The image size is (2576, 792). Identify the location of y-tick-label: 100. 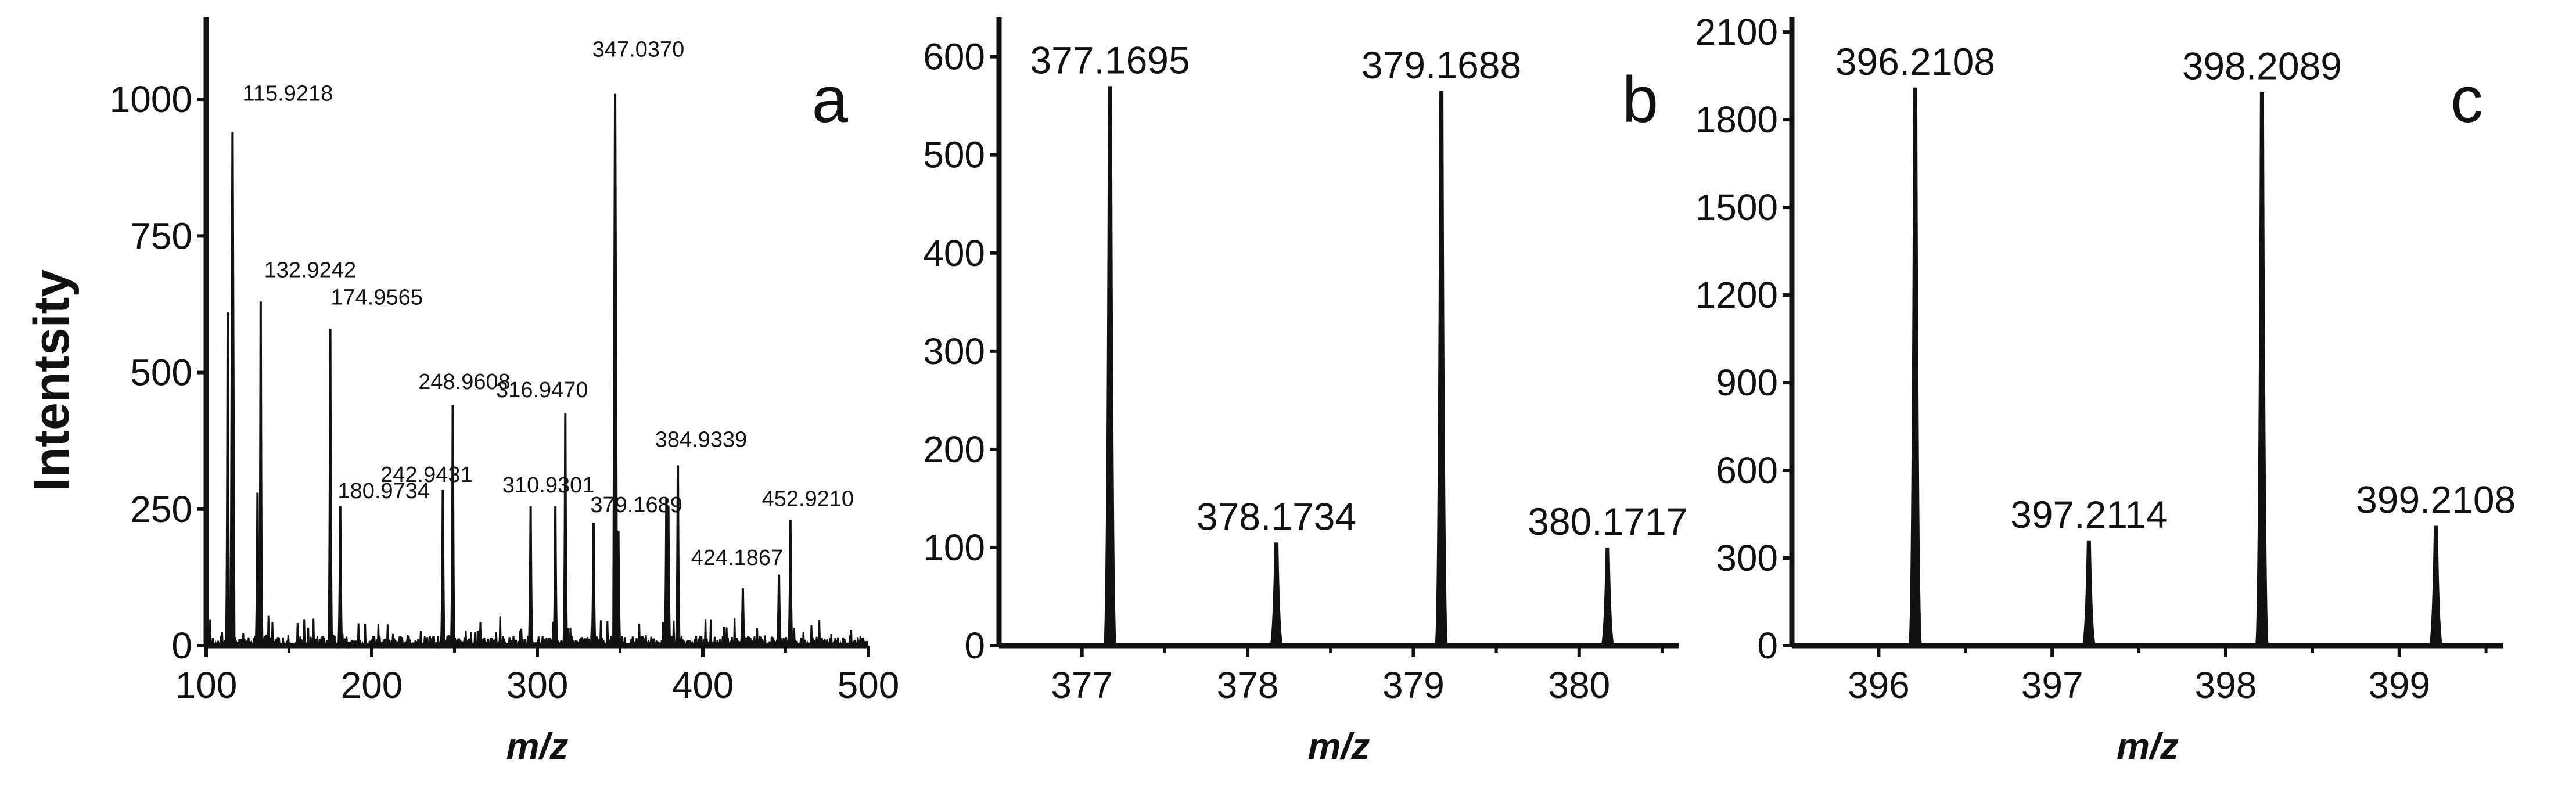
(954, 548).